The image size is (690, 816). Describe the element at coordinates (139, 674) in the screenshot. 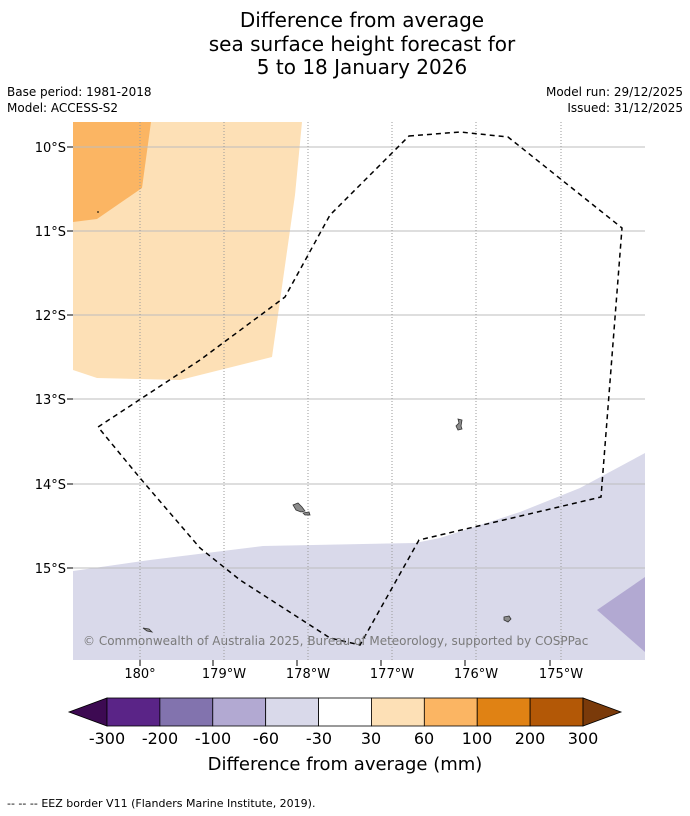

I see `lon-label: 180°` at that location.